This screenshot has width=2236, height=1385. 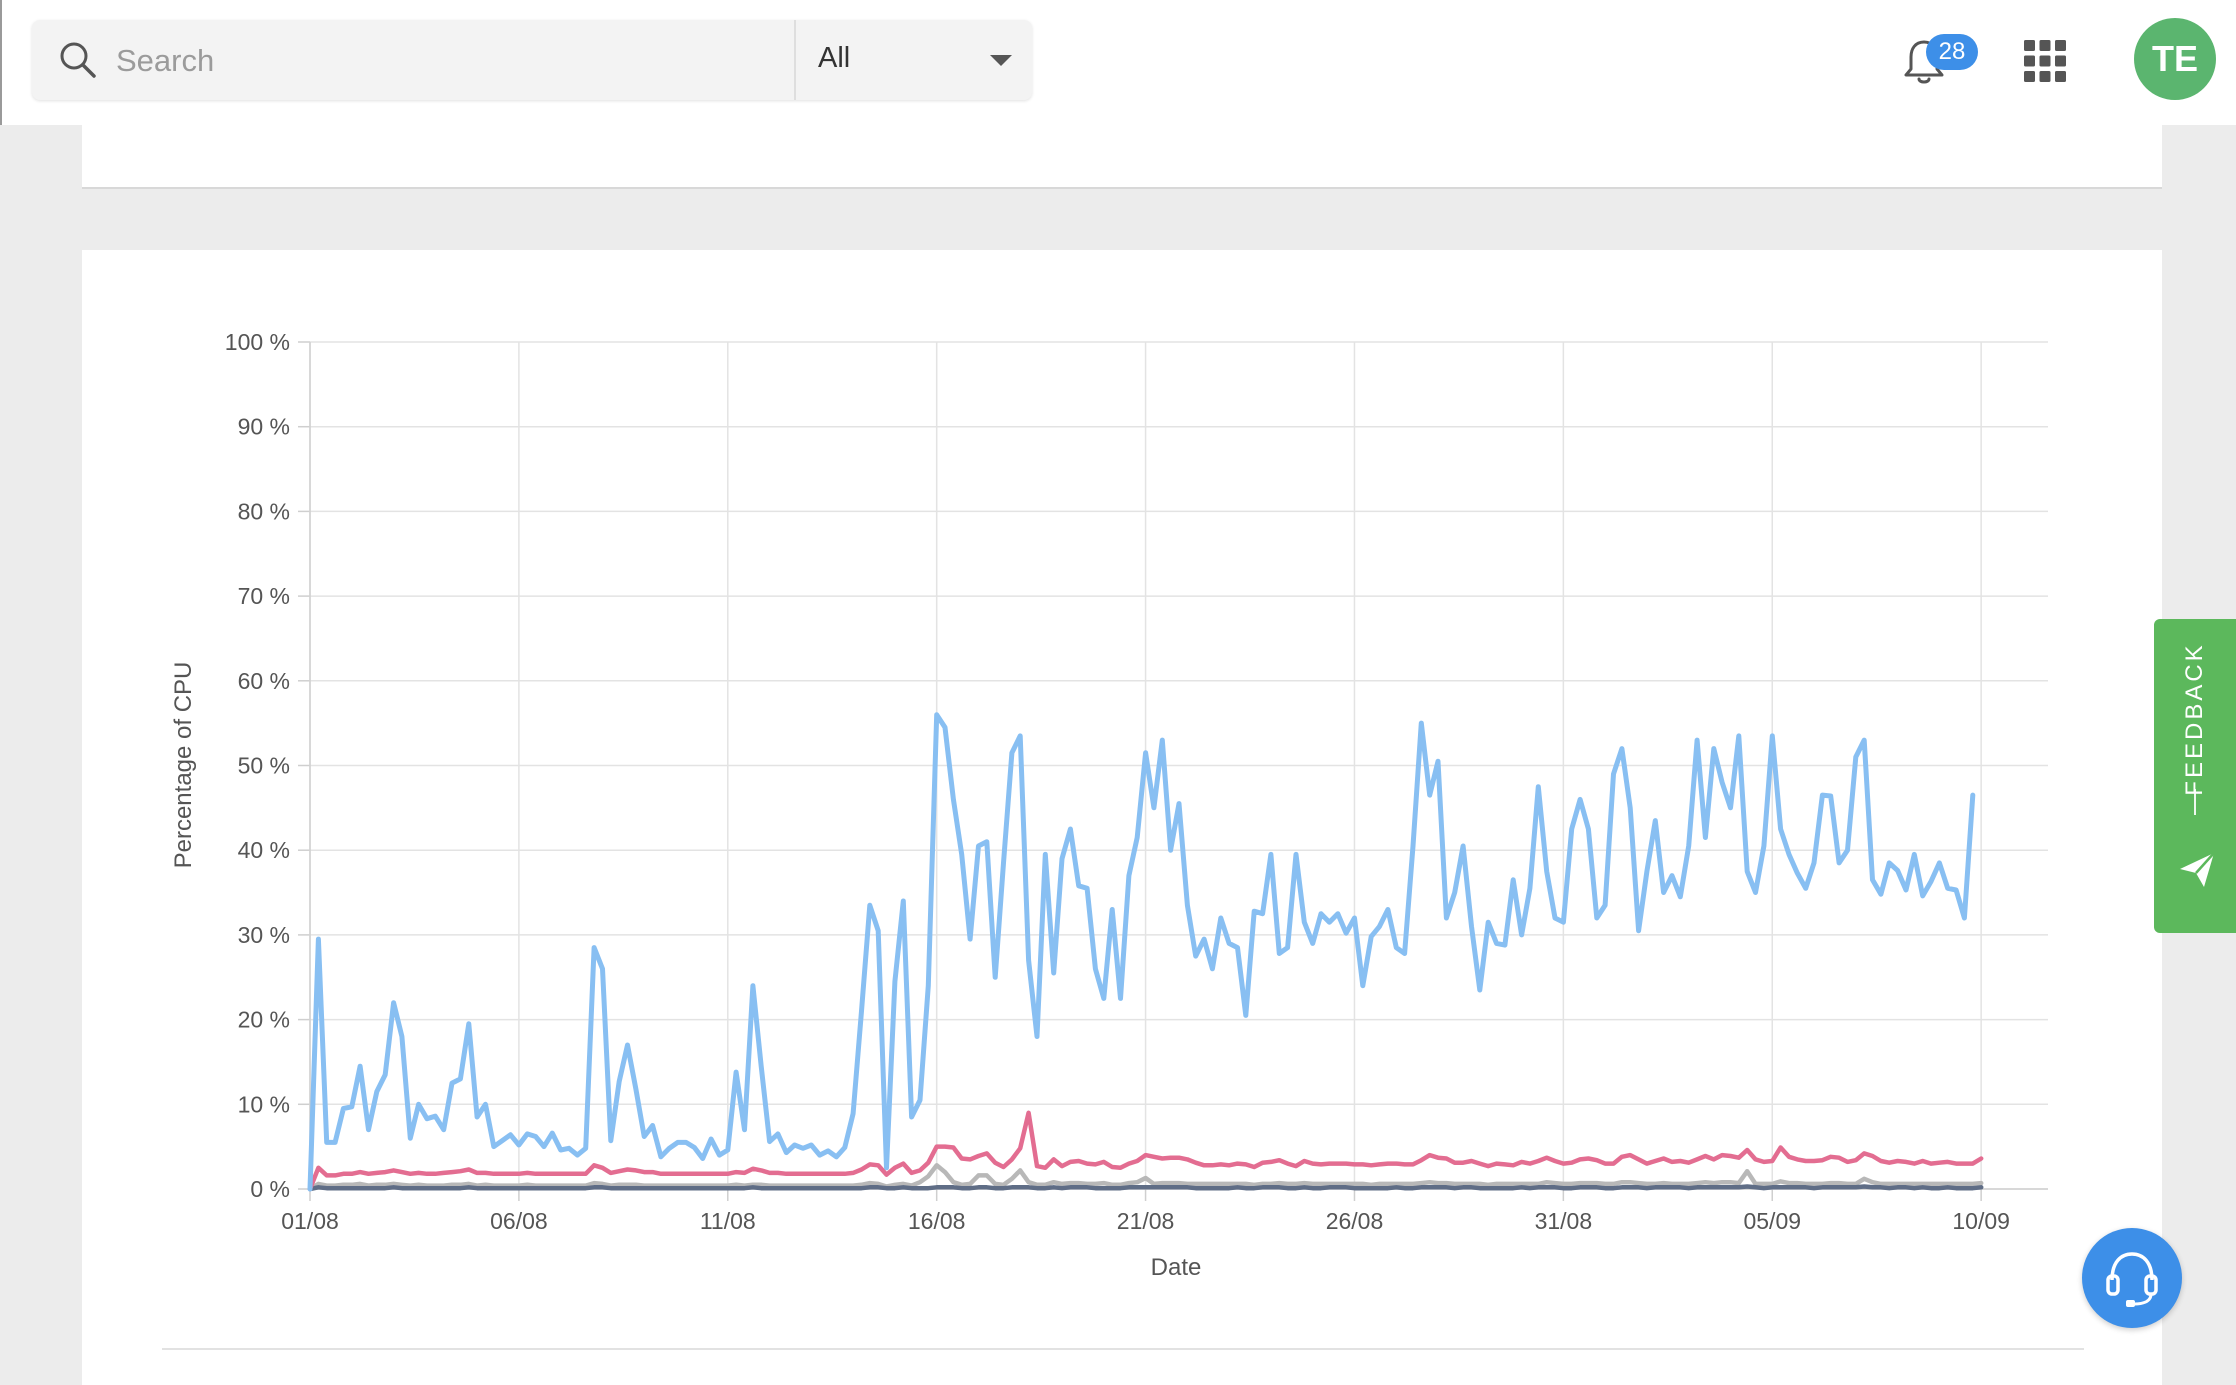 I want to click on search-icon, so click(x=78, y=60).